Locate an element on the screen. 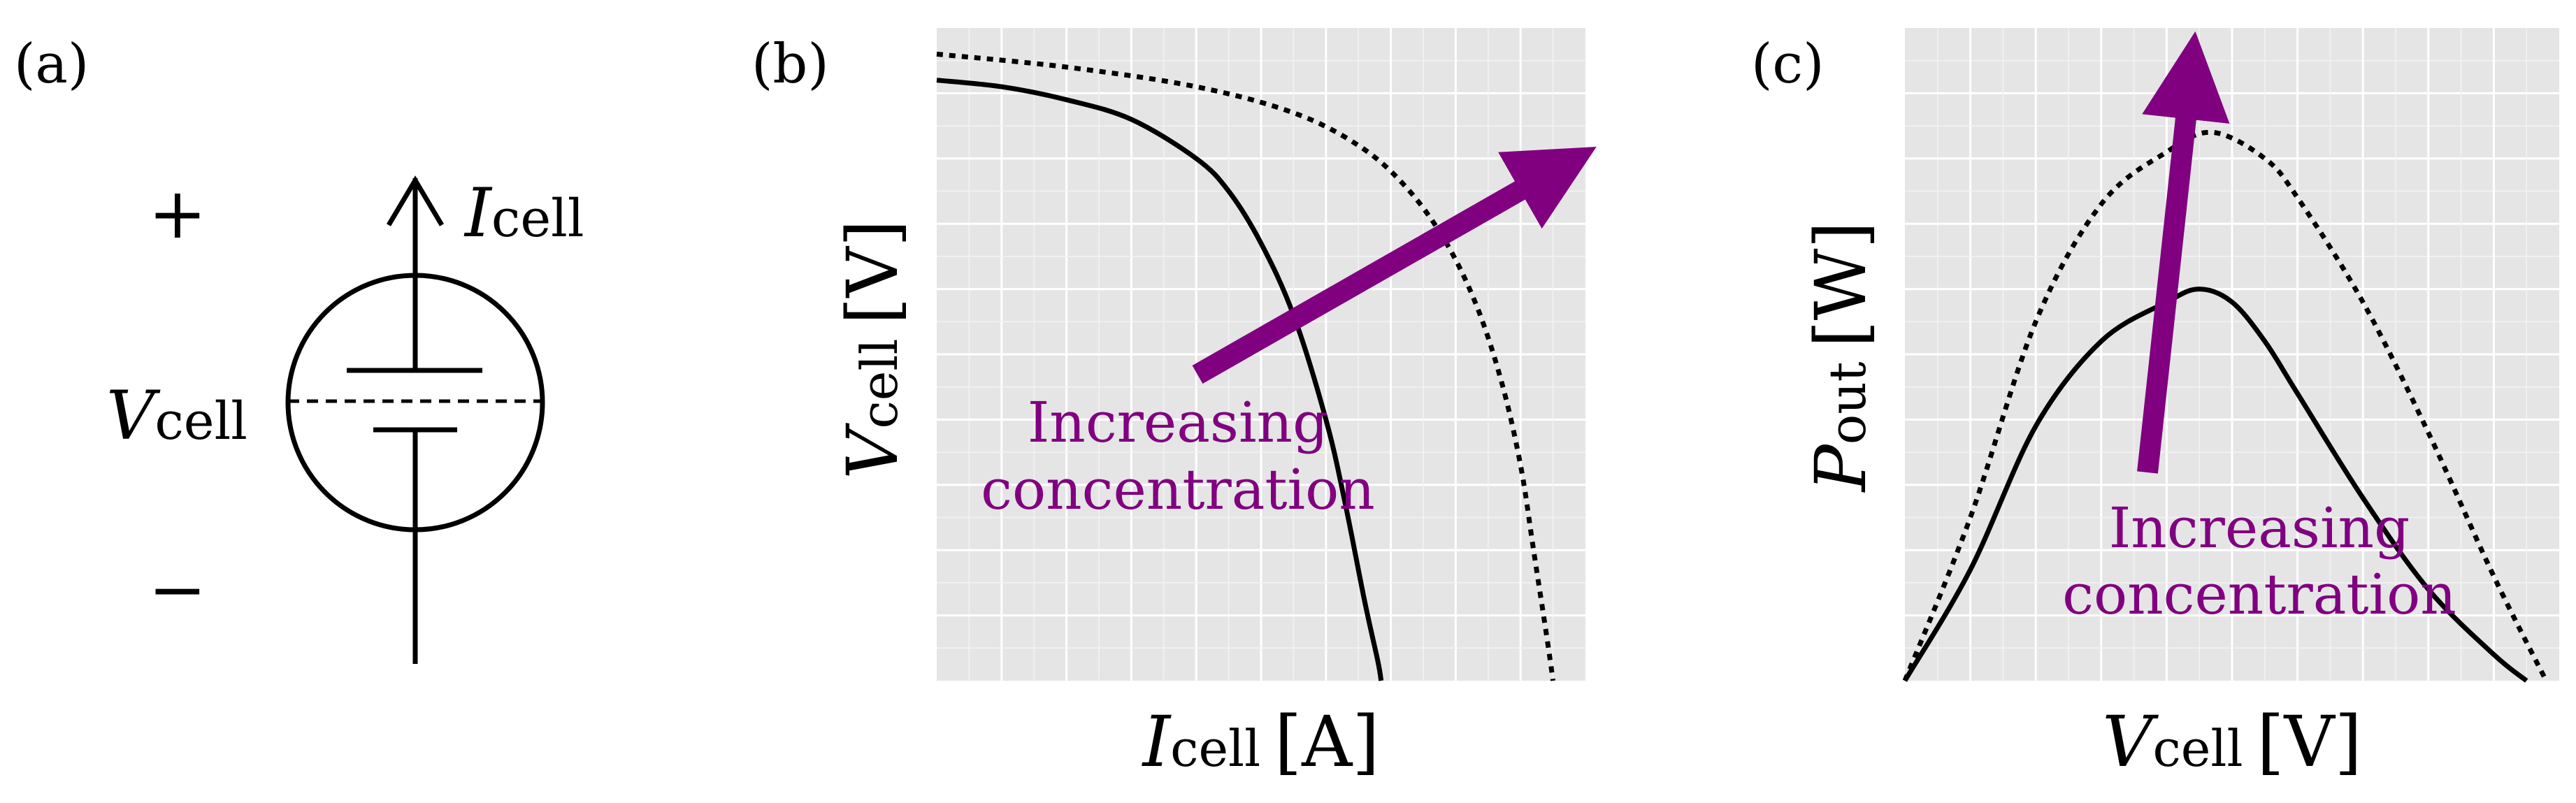 The width and height of the screenshot is (2576, 803). current-arrow-icon is located at coordinates (415, 200).